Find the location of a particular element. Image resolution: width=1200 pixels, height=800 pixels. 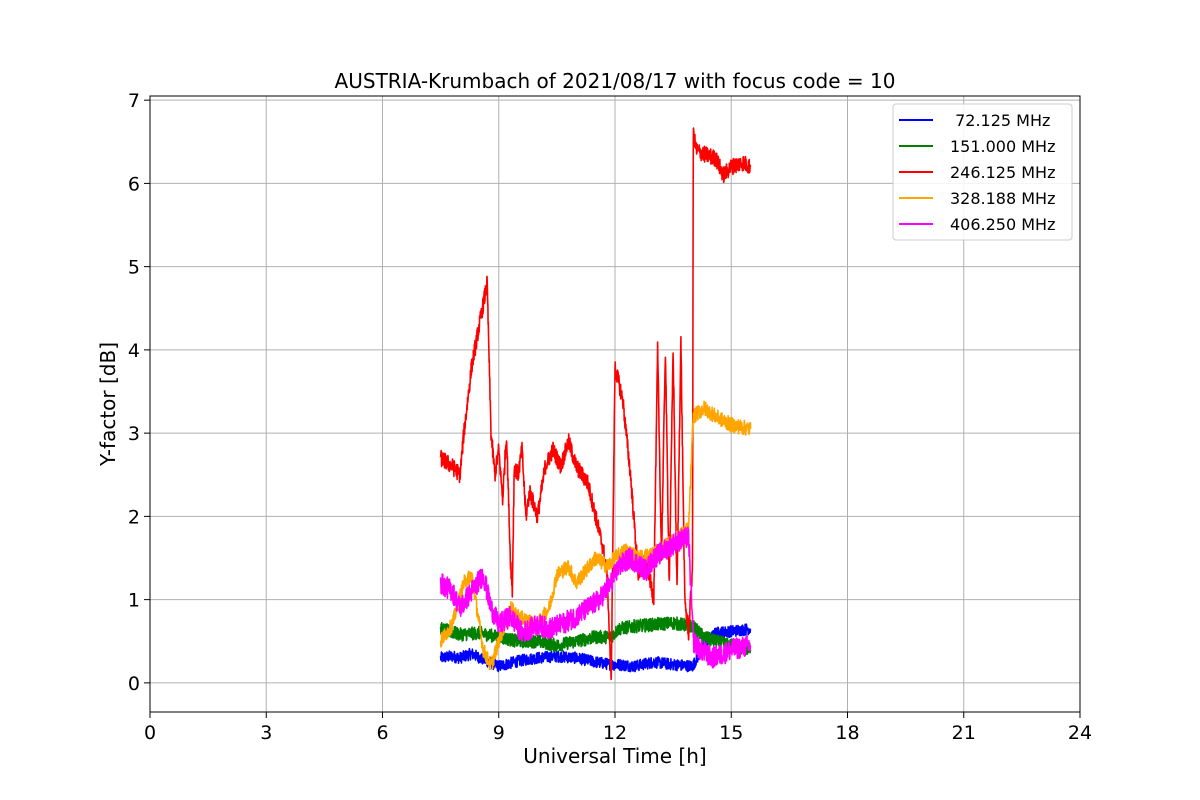

x-tick-label: 15 is located at coordinates (731, 733).